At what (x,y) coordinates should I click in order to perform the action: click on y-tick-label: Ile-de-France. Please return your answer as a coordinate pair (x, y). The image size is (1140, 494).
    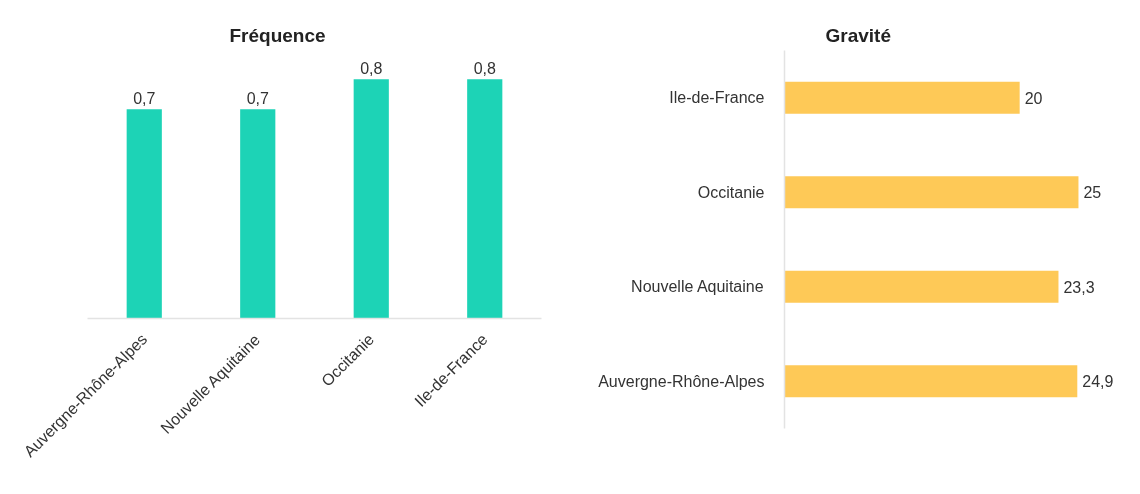
    Looking at the image, I should click on (717, 98).